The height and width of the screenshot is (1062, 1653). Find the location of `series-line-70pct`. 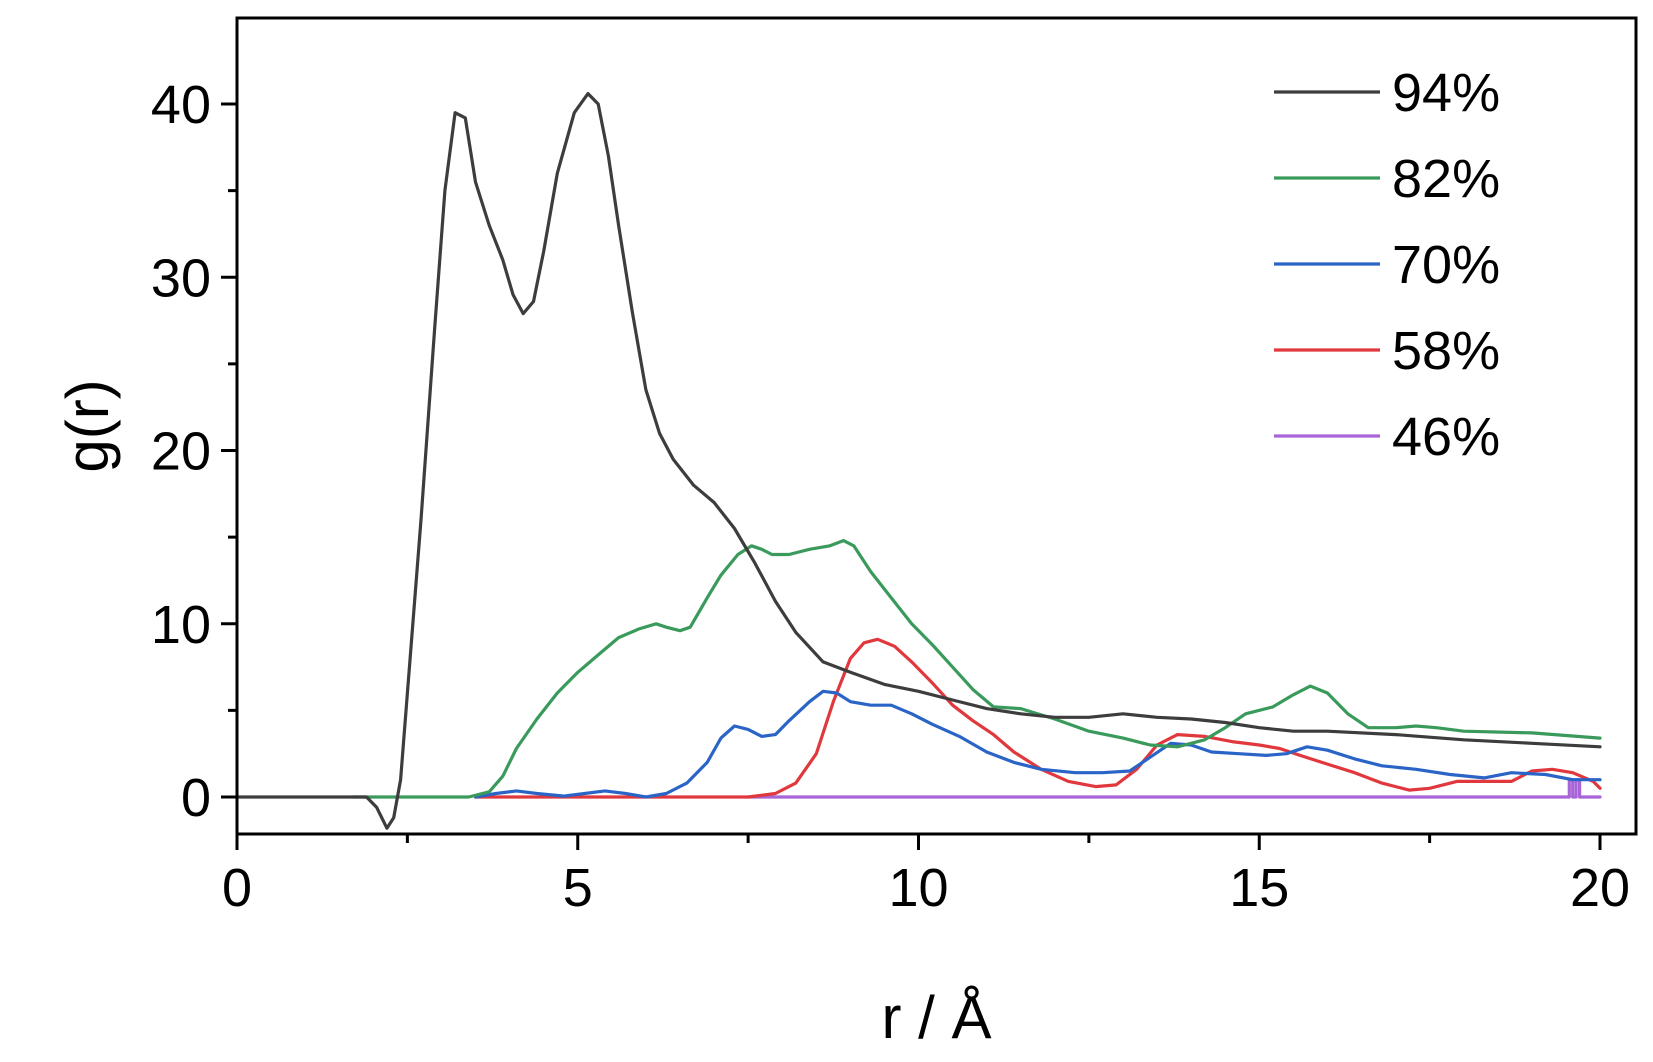

series-line-70pct is located at coordinates (1037, 744).